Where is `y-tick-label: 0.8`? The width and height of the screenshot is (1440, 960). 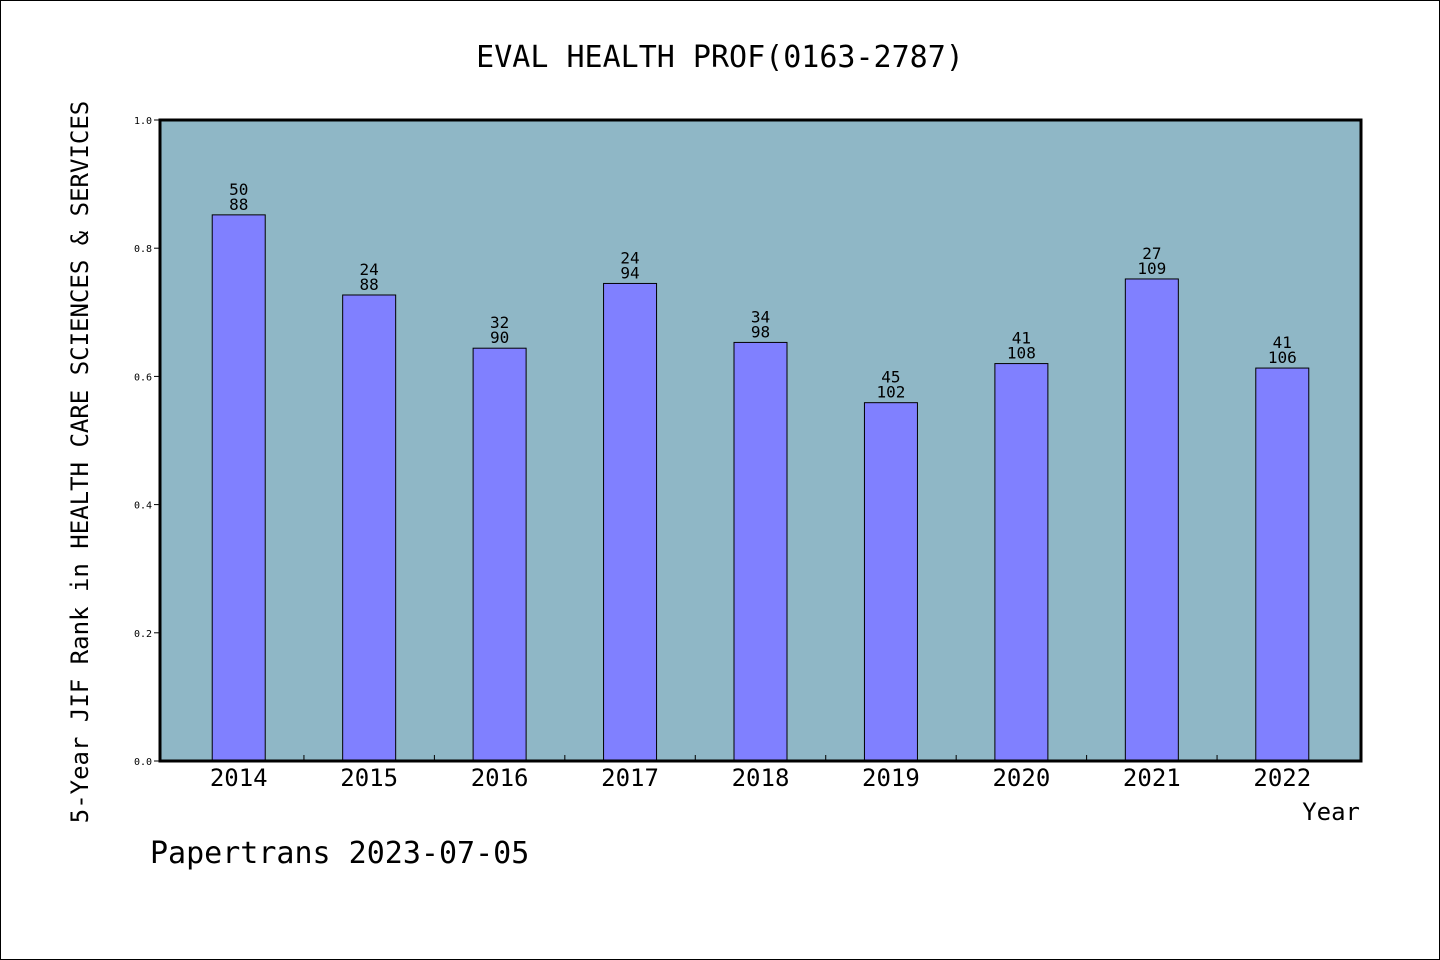
y-tick-label: 0.8 is located at coordinates (143, 249).